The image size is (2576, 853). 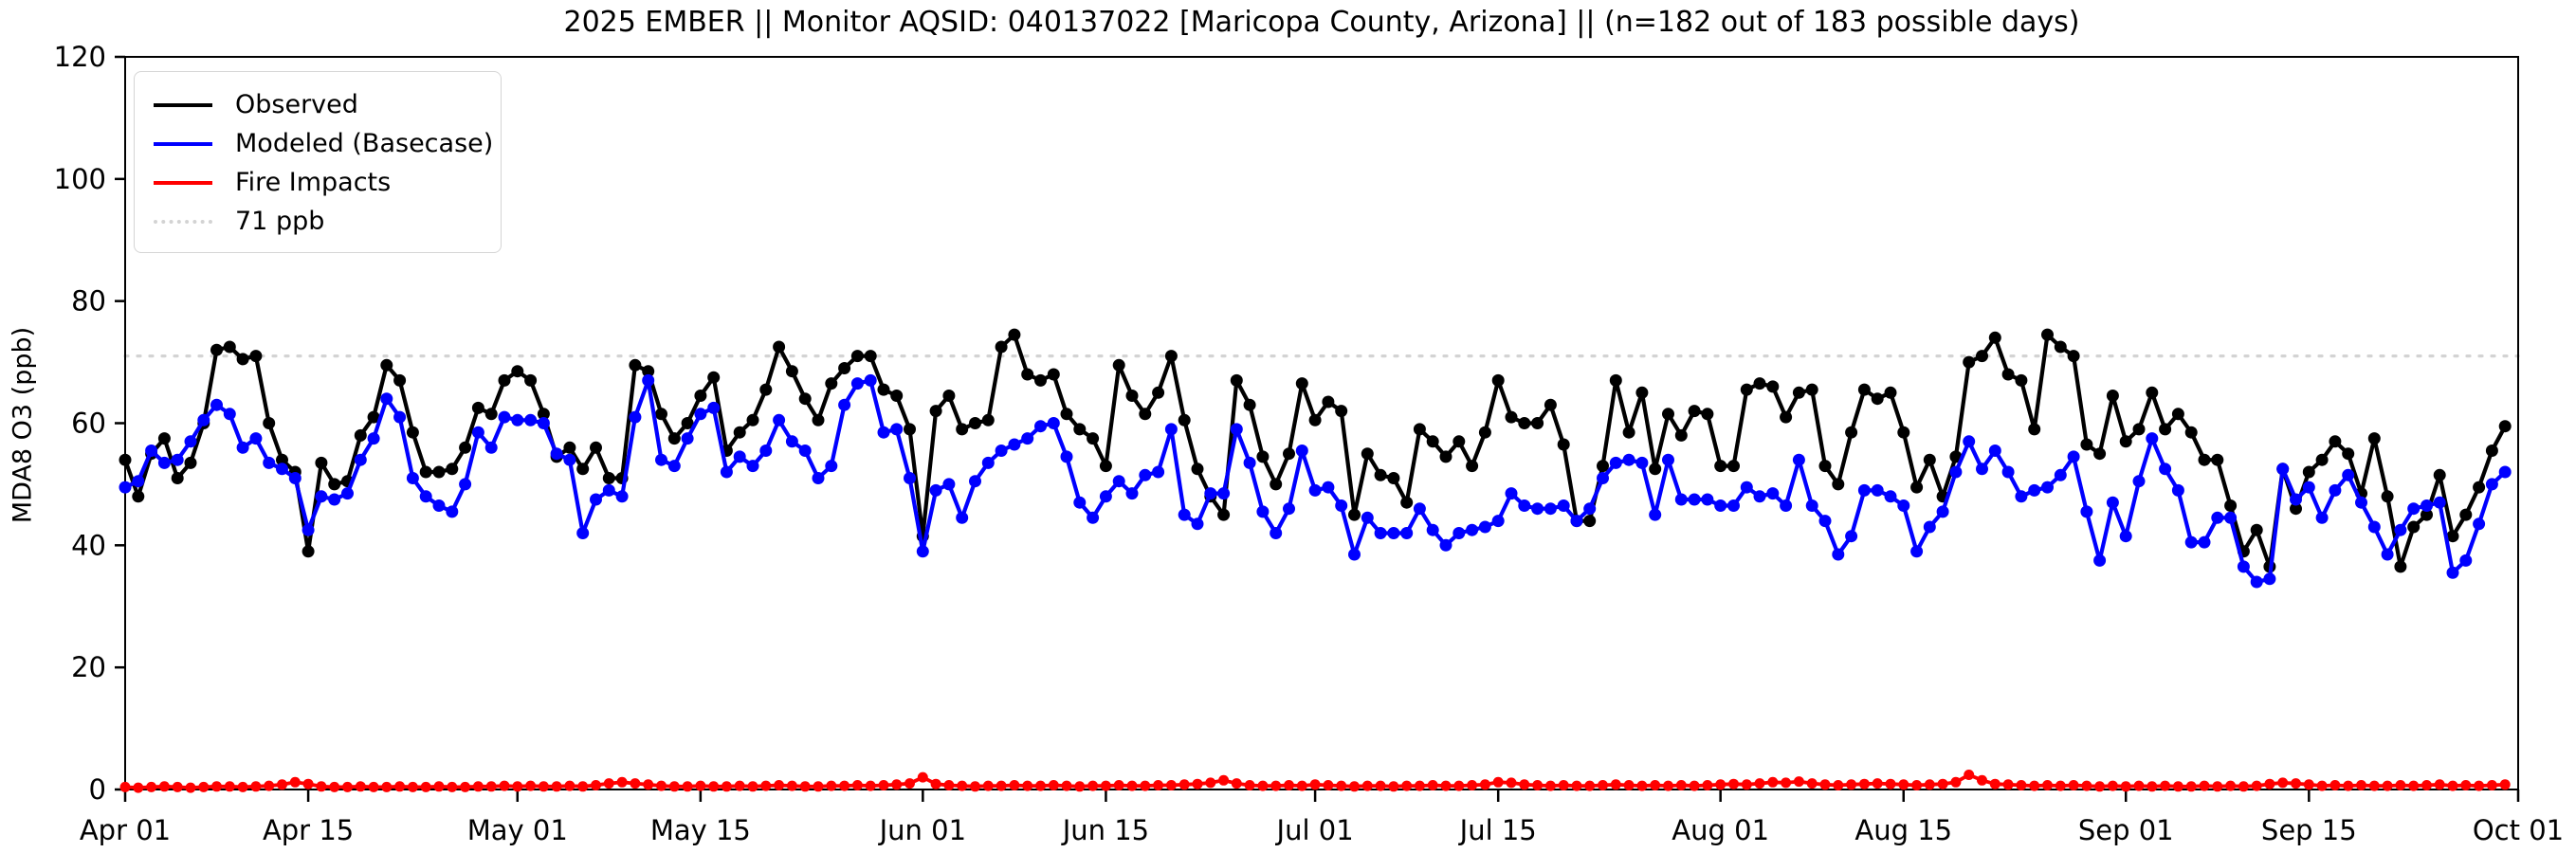 I want to click on y-tick-label: 0, so click(x=97, y=789).